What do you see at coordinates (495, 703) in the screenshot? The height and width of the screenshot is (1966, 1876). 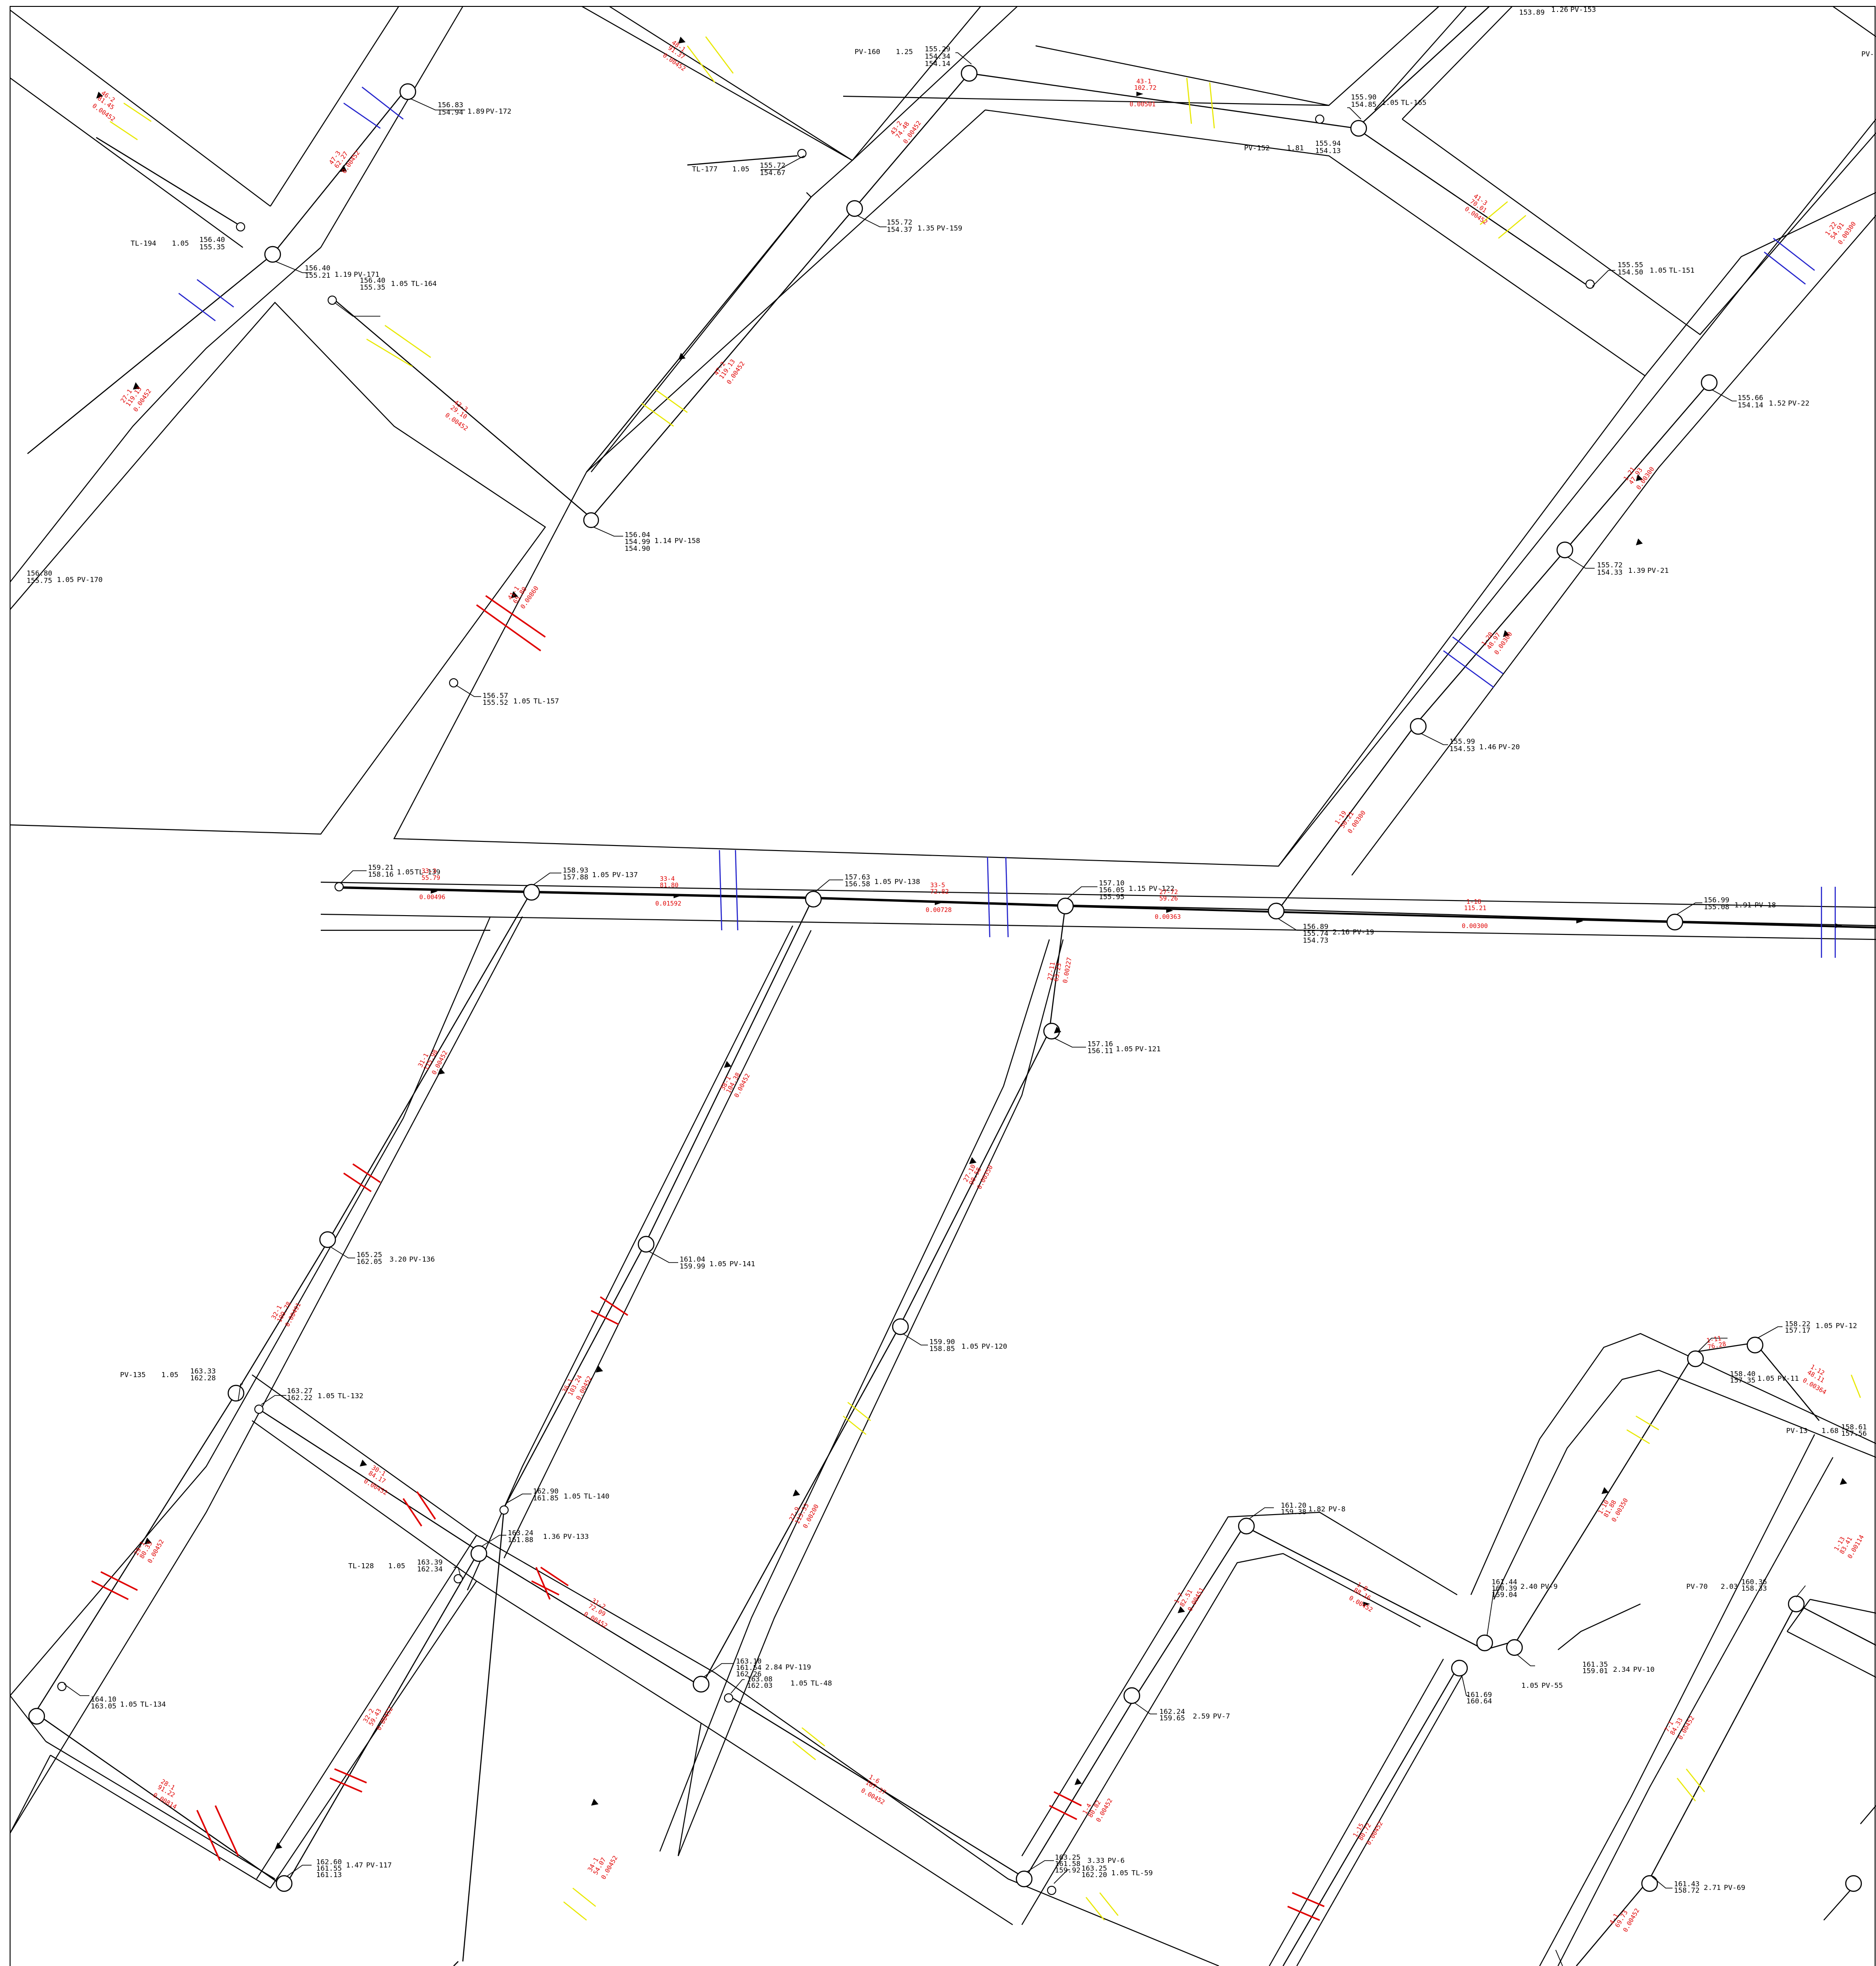 I see `mh-invert: 155.52` at bounding box center [495, 703].